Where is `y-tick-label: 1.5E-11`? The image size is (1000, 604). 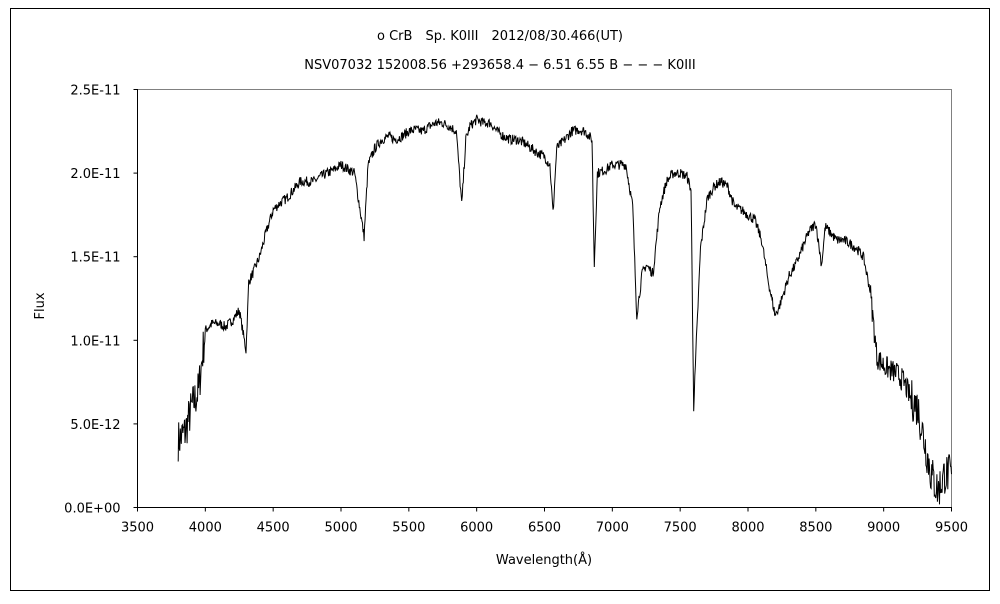
y-tick-label: 1.5E-11 is located at coordinates (95, 258).